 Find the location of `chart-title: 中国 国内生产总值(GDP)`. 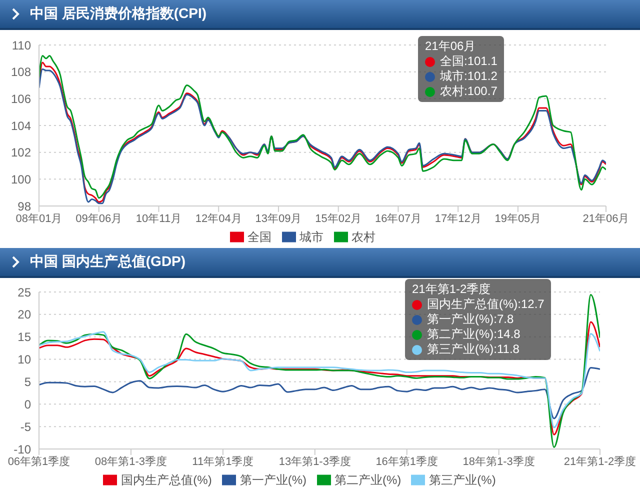

chart-title: 中国 国内生产总值(GDP) is located at coordinates (108, 262).